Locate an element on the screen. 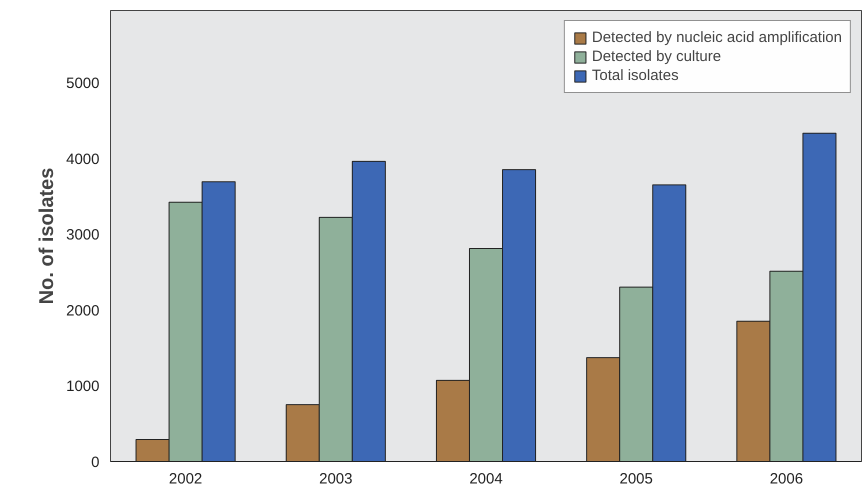  y-axis-title: No. of isolates is located at coordinates (47, 236).